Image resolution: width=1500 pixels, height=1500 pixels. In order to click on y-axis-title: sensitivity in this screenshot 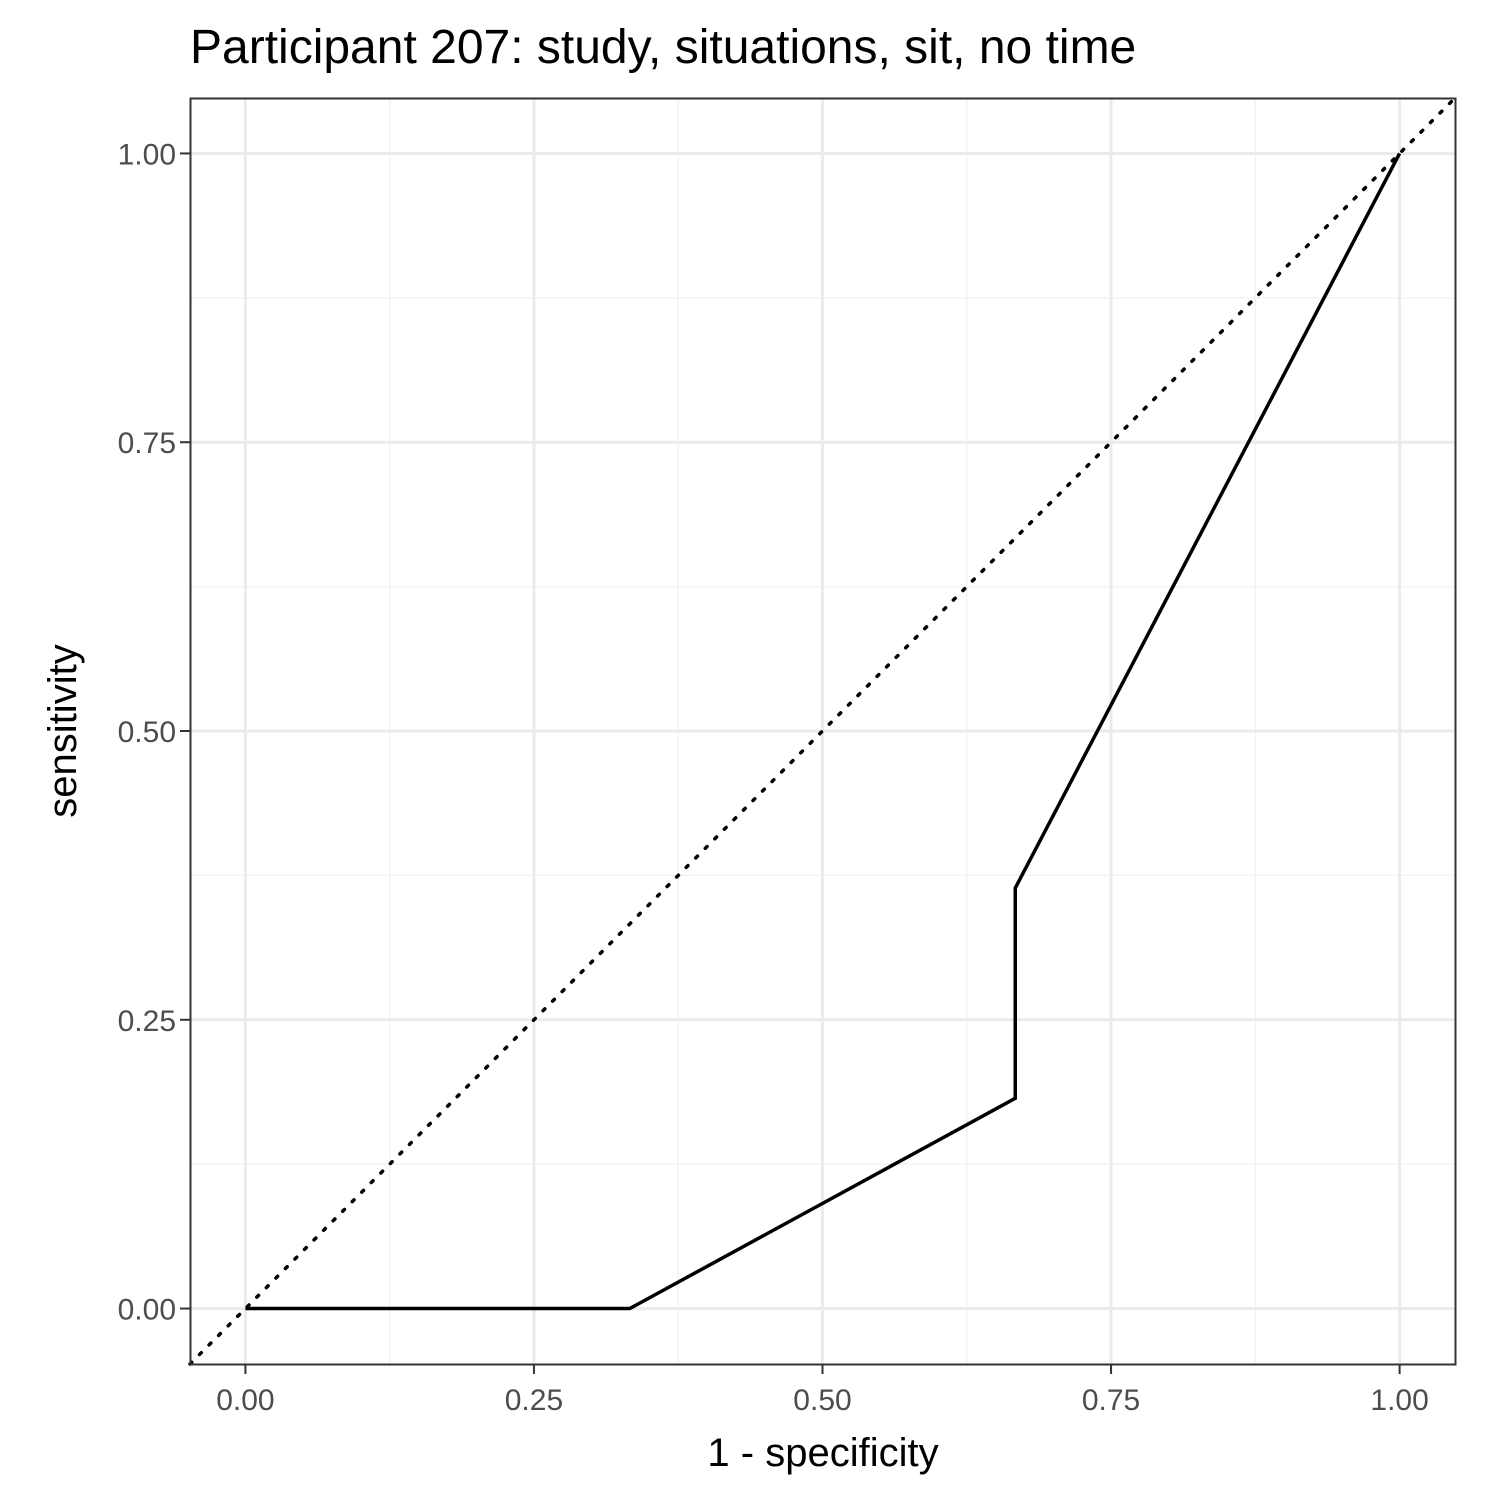, I will do `click(63, 730)`.